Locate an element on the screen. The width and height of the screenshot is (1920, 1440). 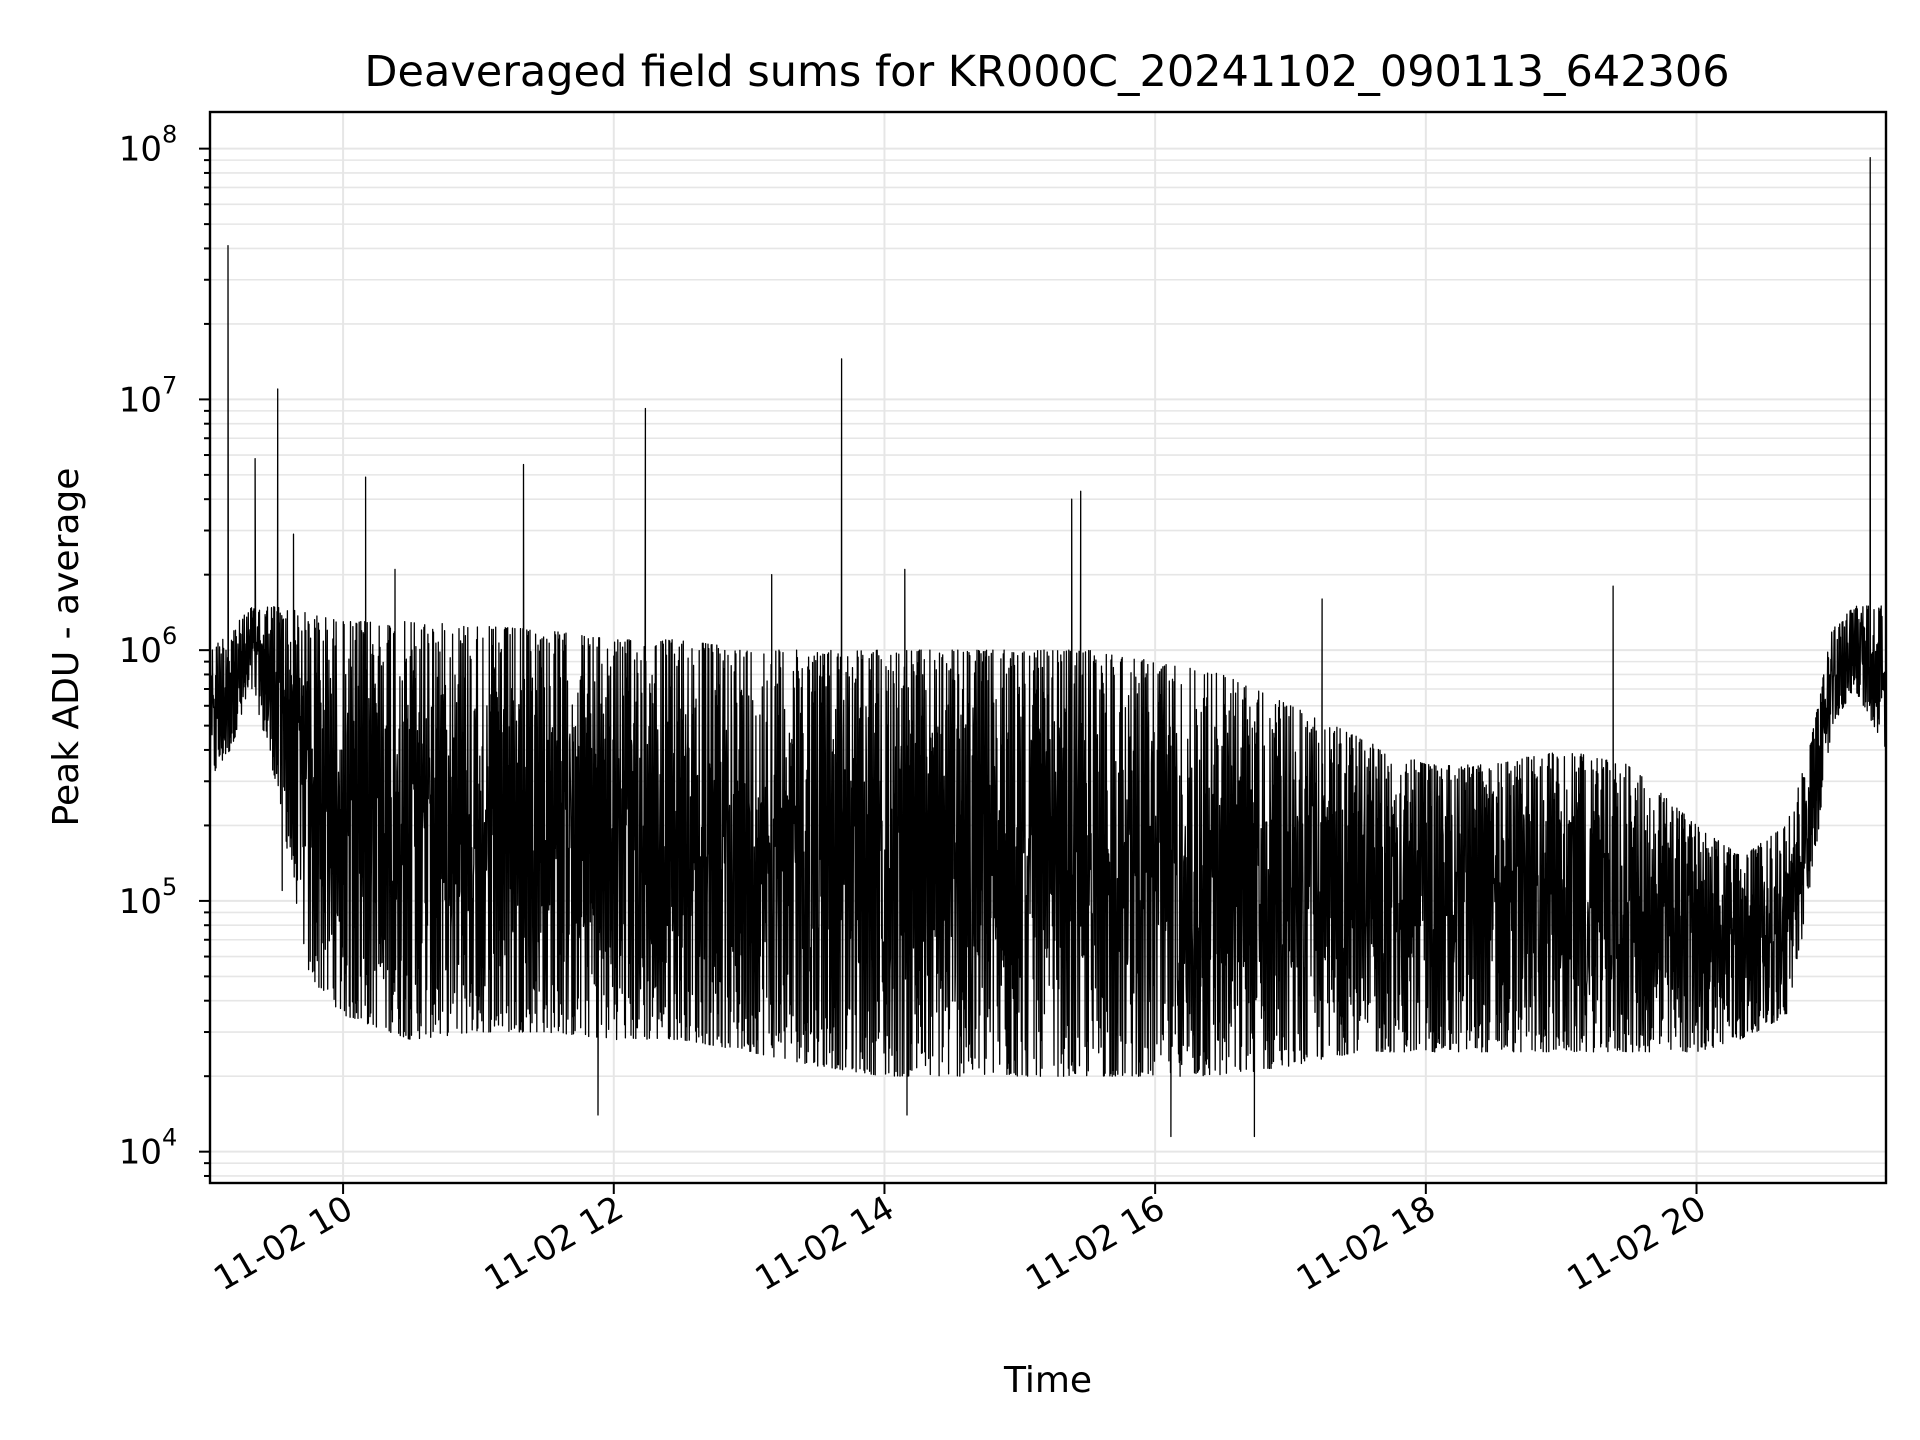
y-tick-label: 10⁷ is located at coordinates (148, 395).